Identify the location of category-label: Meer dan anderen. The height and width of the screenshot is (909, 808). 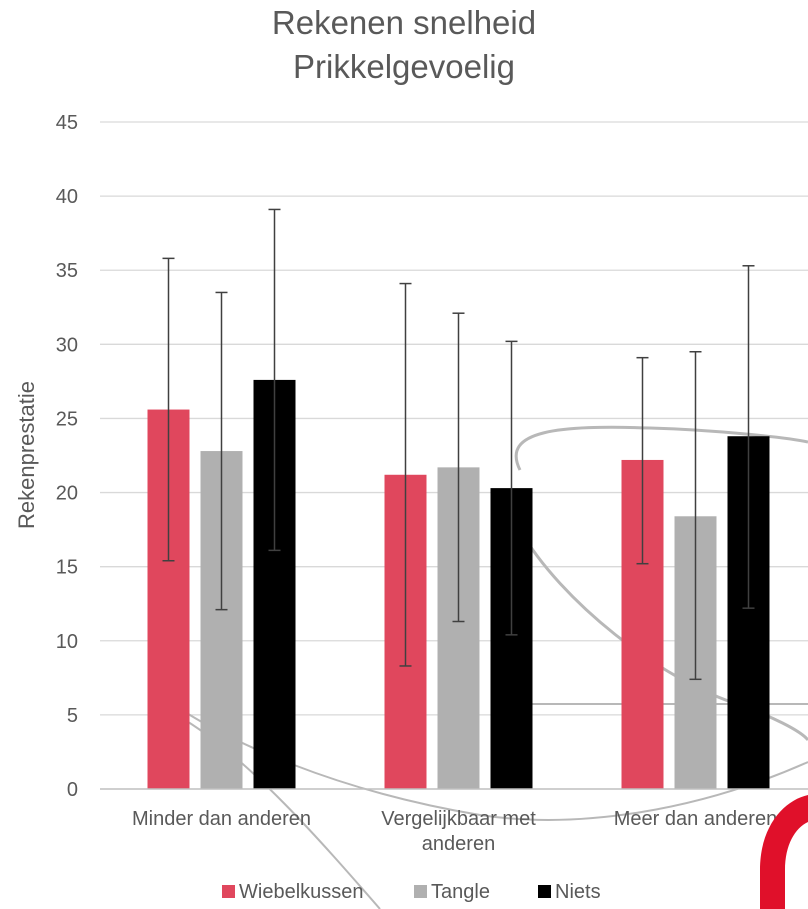
(695, 819).